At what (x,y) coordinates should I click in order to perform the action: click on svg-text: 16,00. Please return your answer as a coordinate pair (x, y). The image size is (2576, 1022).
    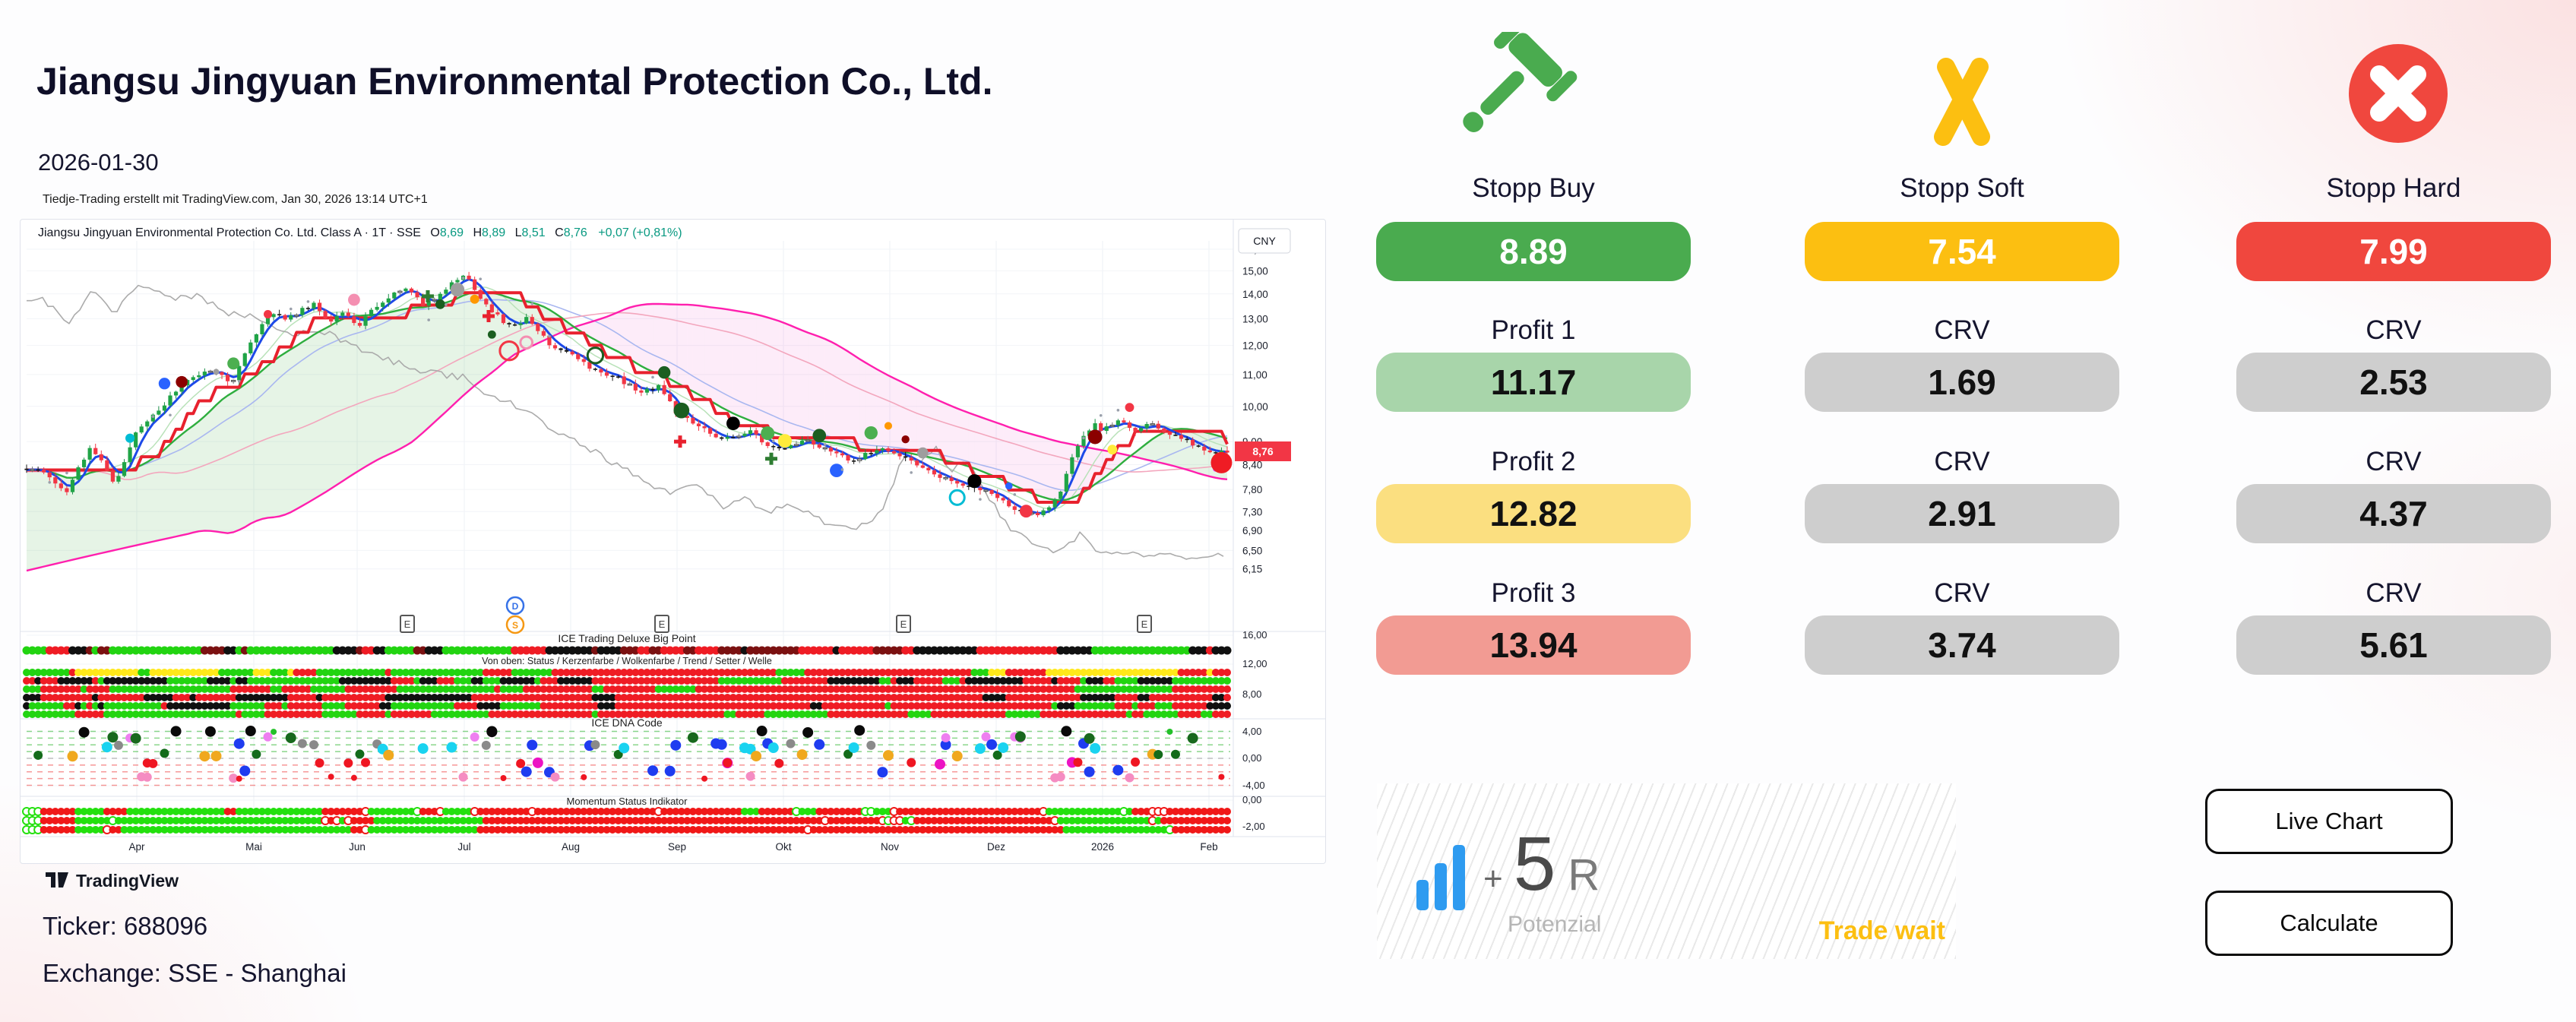
    Looking at the image, I should click on (1254, 635).